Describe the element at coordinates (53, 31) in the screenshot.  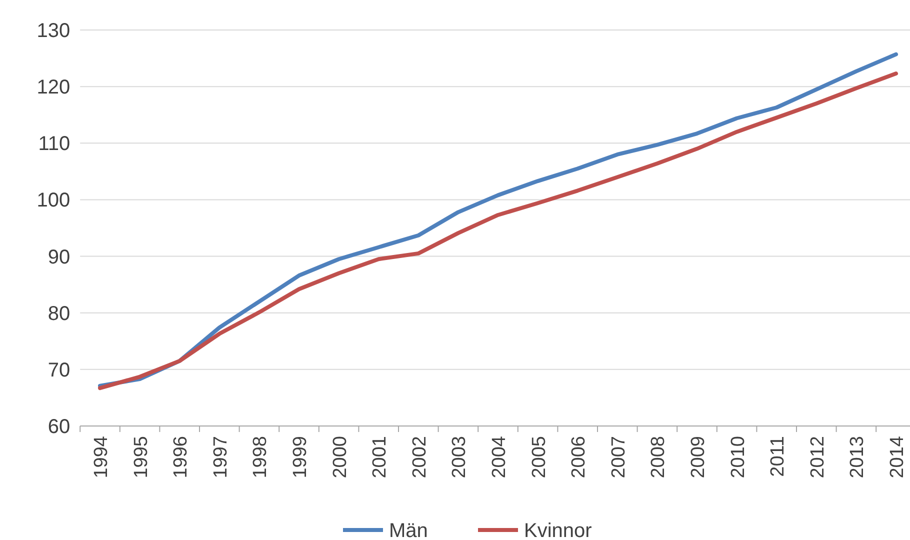
I see `y-tick-label: 130` at that location.